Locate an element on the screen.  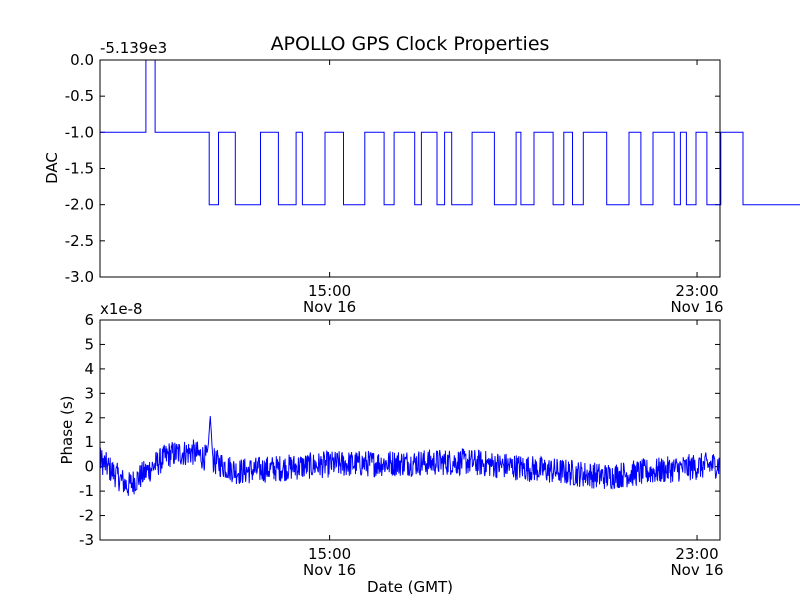
y-tick-label: 1 is located at coordinates (89, 442).